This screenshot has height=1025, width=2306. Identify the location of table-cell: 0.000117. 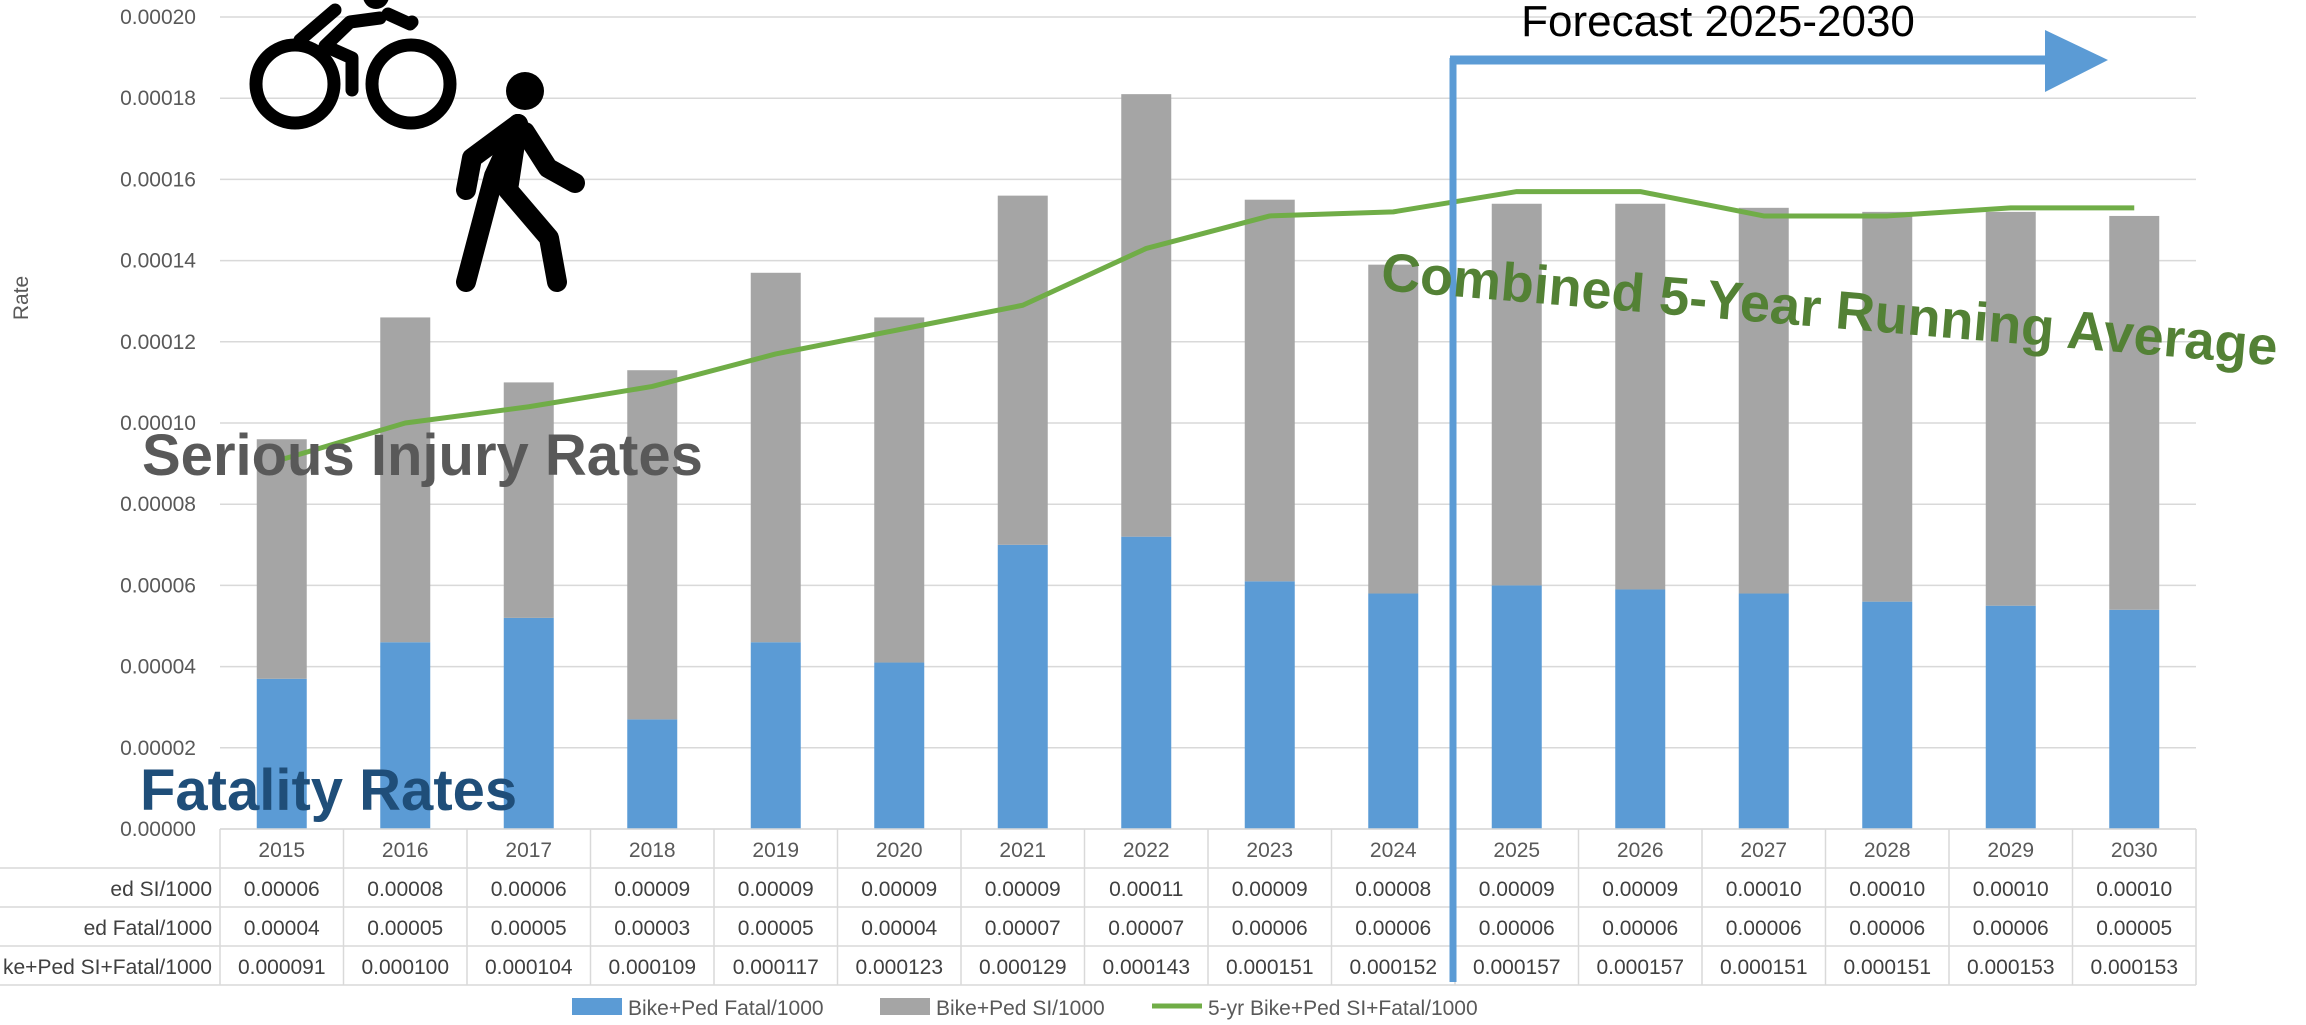
(776, 967).